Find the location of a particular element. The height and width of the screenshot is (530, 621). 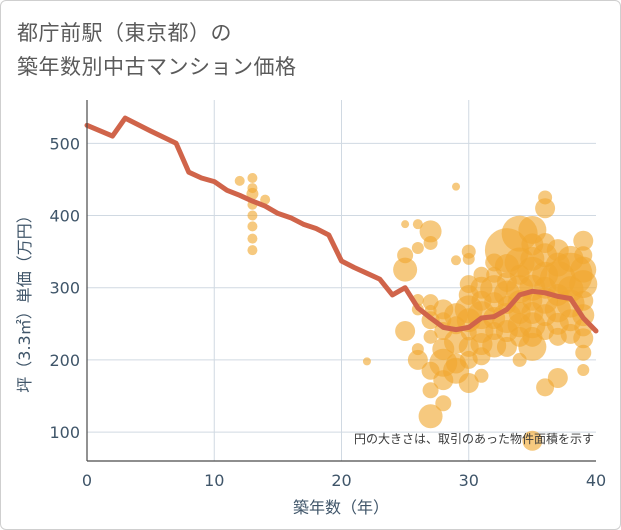

y-tick-label: 400 is located at coordinates (64, 216).